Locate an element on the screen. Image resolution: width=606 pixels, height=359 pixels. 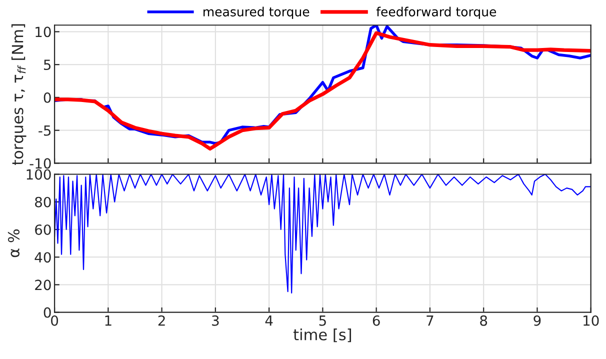
x-tick-label: 3 is located at coordinates (215, 320).